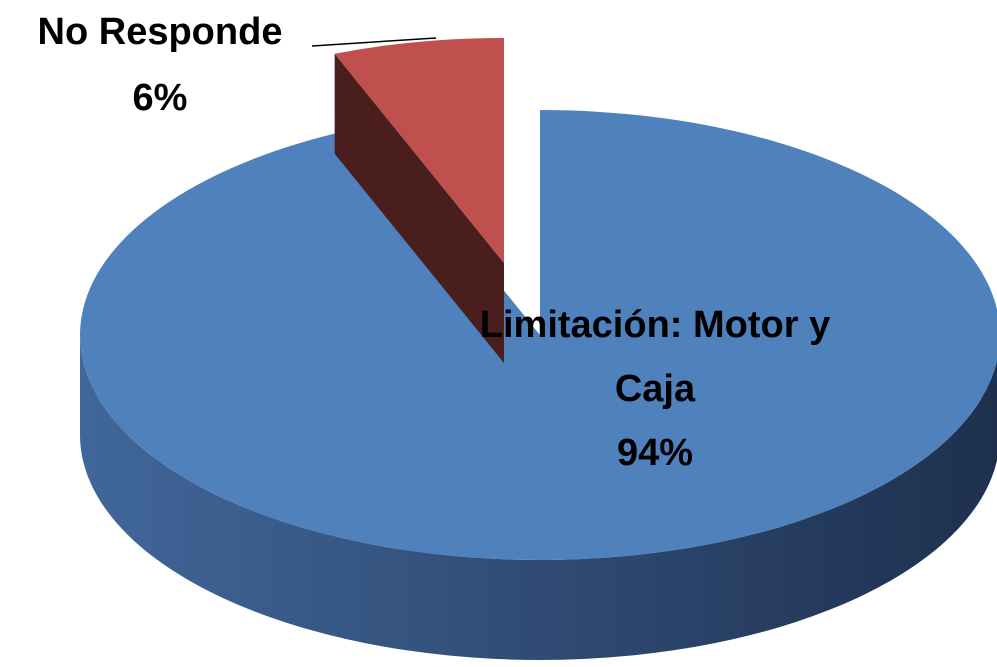 This screenshot has height=667, width=997. What do you see at coordinates (419, 150) in the screenshot?
I see `pie-slice` at bounding box center [419, 150].